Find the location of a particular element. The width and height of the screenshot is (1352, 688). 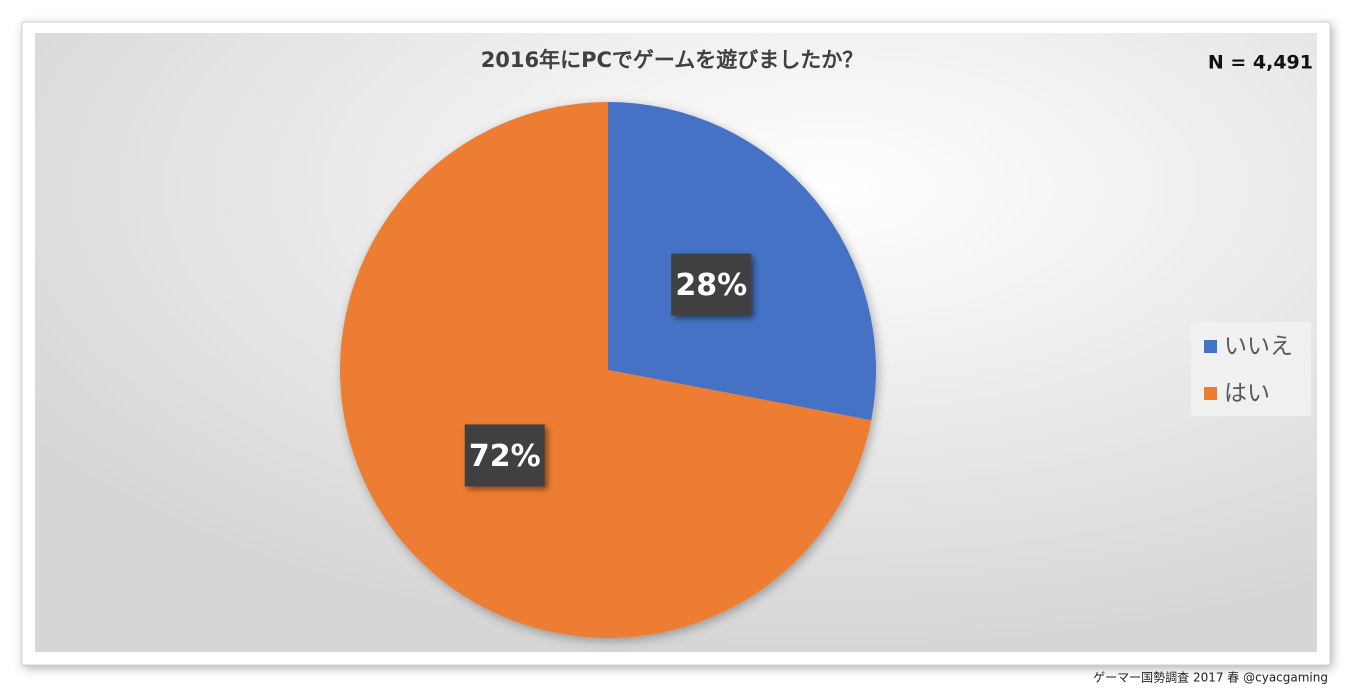

legend-box is located at coordinates (1251, 369).